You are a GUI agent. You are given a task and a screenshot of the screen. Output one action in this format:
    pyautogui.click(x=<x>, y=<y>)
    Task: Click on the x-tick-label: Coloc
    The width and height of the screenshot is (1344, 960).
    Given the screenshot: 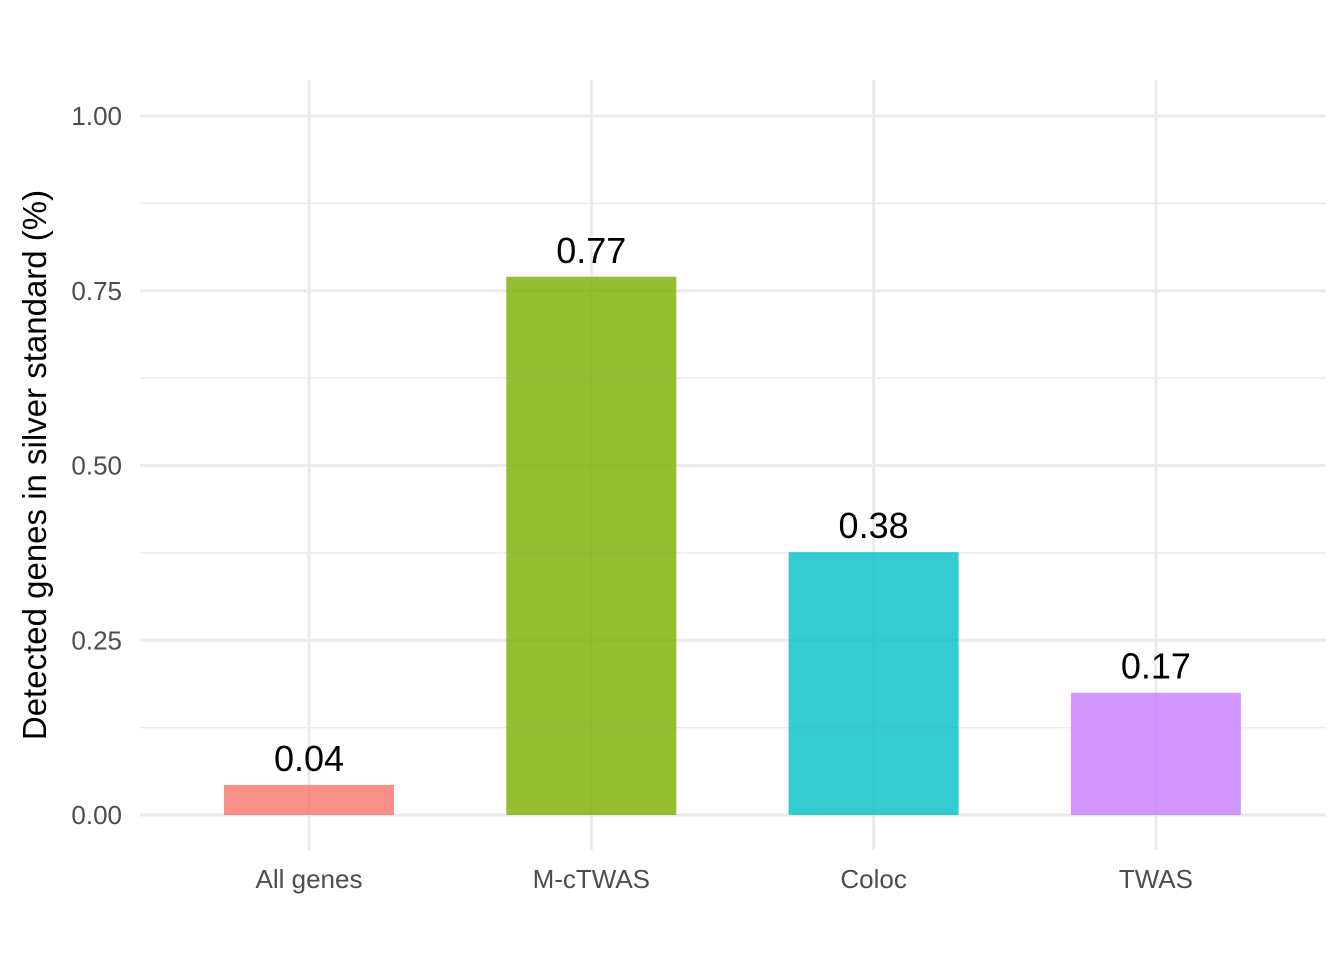 What is the action you would take?
    pyautogui.click(x=873, y=879)
    